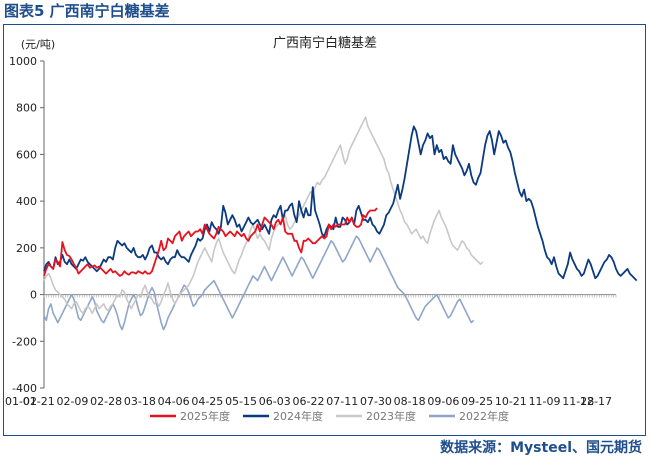  Describe the element at coordinates (329, 416) in the screenshot. I see `legend: 2025年度 2024年度 2023年度 2022年度` at that location.